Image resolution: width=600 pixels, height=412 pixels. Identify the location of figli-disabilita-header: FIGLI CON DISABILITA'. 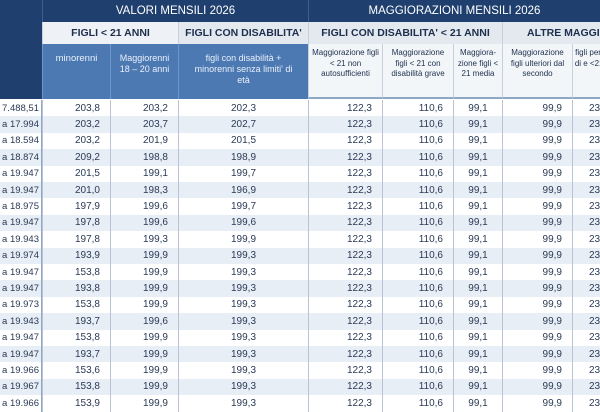
(243, 33).